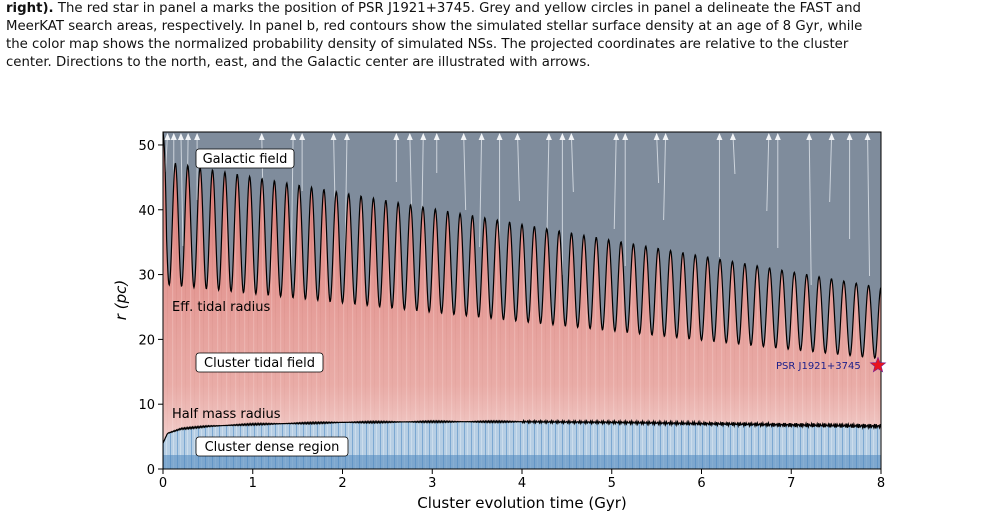 This screenshot has width=998, height=518. I want to click on svg-text: Cluster dense region, so click(272, 447).